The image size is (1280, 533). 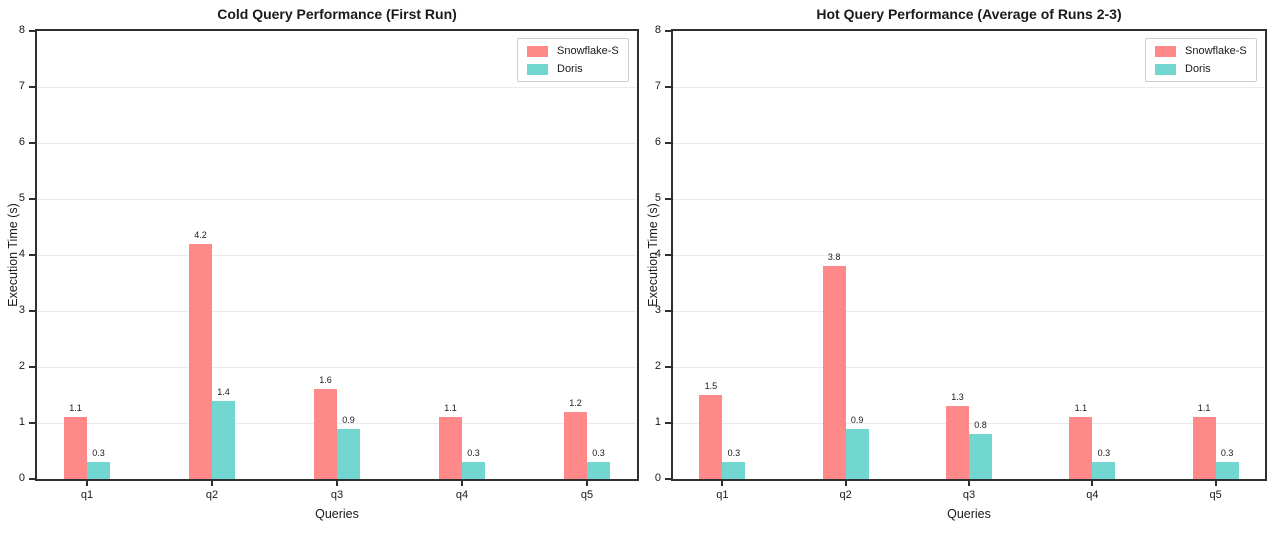 What do you see at coordinates (1081, 448) in the screenshot?
I see `bar-snowflake-s-q4` at bounding box center [1081, 448].